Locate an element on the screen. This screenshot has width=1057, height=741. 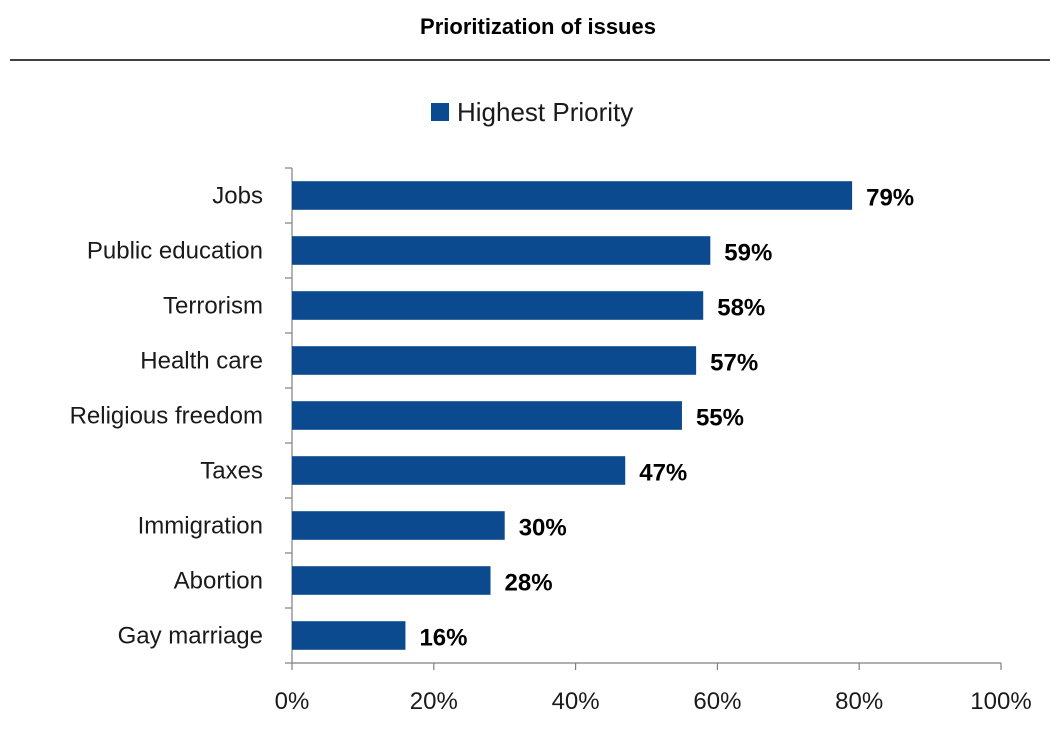
category-label: Health care is located at coordinates (201, 361).